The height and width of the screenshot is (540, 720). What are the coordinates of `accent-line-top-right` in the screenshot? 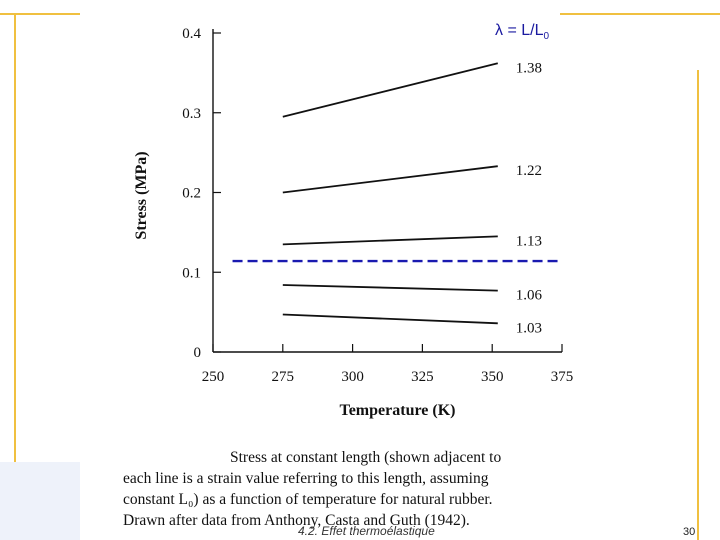 It's located at (640, 14).